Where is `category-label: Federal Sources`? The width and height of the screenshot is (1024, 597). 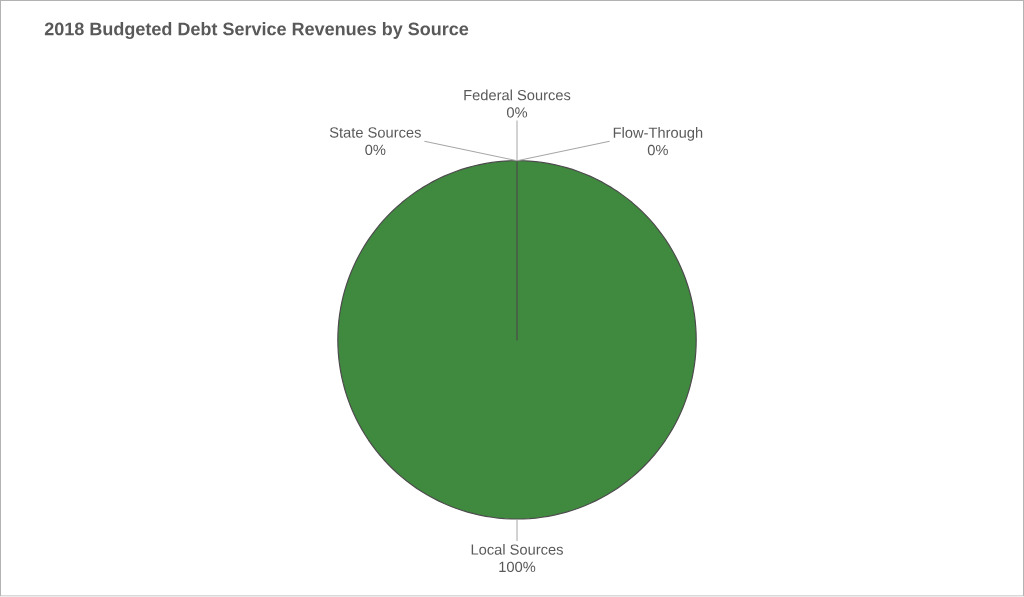
category-label: Federal Sources is located at coordinates (517, 95).